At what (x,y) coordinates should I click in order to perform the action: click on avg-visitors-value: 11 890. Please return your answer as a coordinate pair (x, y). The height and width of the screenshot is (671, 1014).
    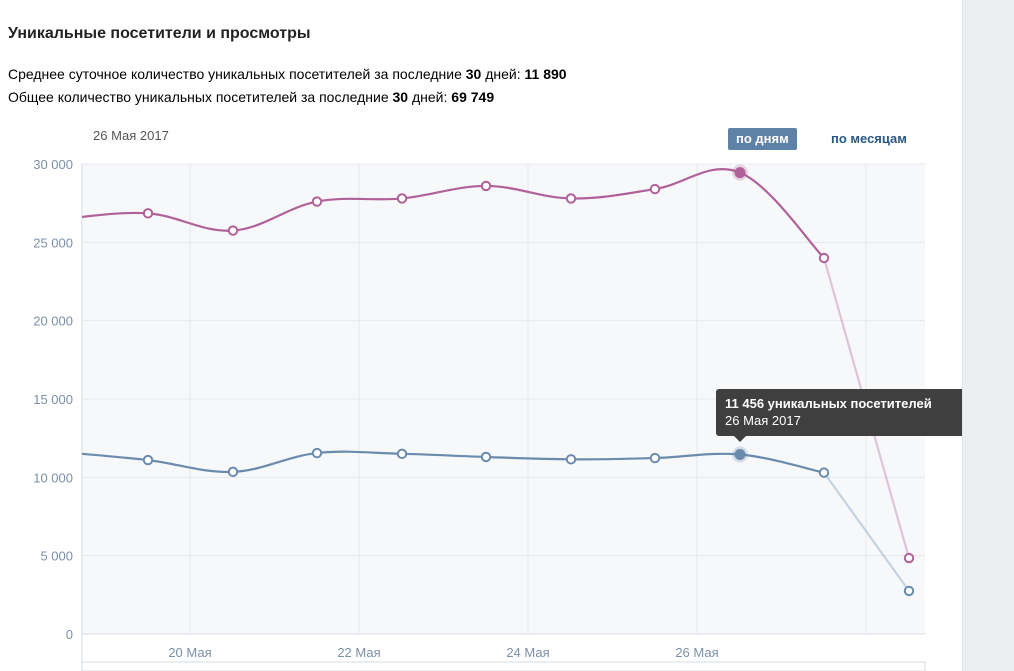
    Looking at the image, I should click on (545, 74).